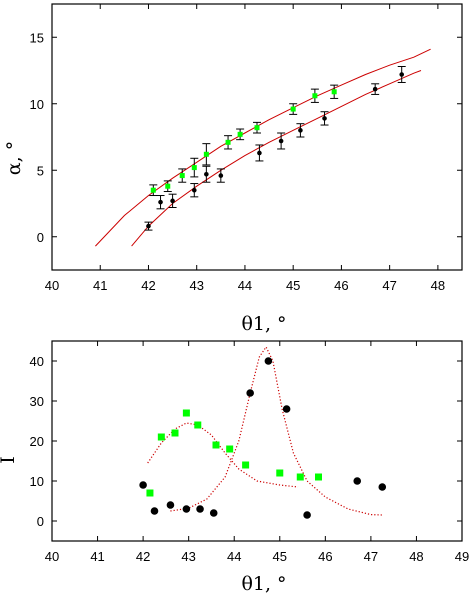  I want to click on top-x-tick-label: 48, so click(438, 285).